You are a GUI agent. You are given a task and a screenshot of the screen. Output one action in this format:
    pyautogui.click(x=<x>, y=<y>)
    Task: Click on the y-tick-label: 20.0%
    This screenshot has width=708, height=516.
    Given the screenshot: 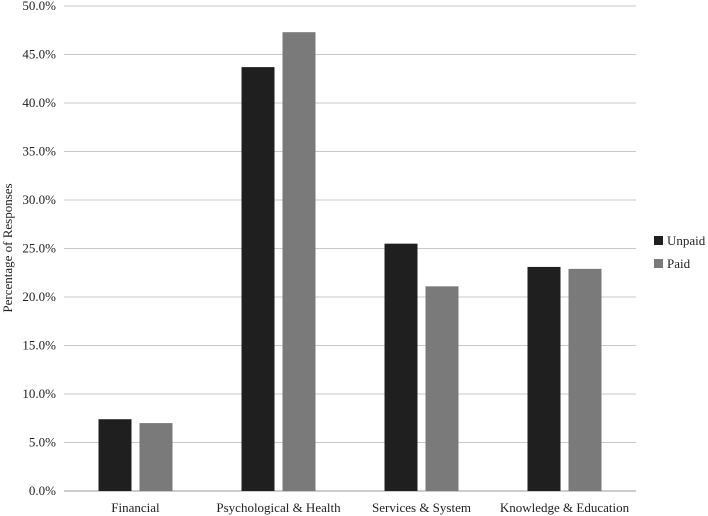 What is the action you would take?
    pyautogui.click(x=39, y=296)
    